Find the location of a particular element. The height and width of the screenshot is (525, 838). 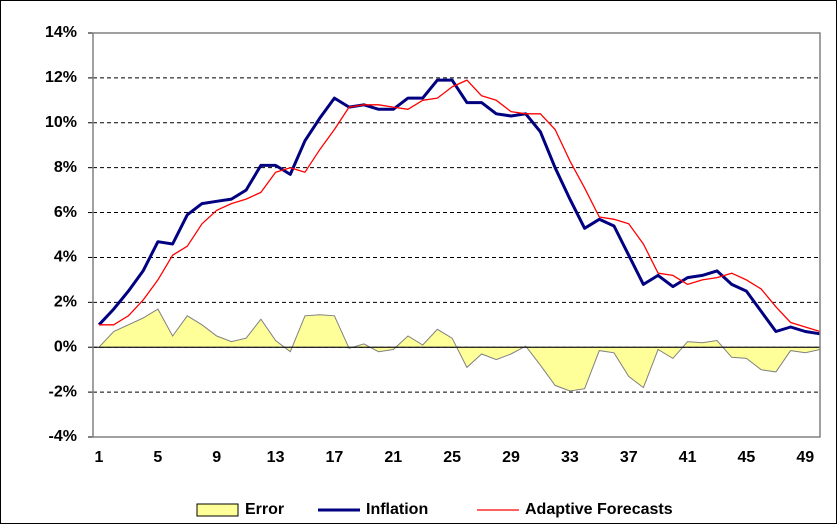

x-tick-label: 5 is located at coordinates (157, 457).